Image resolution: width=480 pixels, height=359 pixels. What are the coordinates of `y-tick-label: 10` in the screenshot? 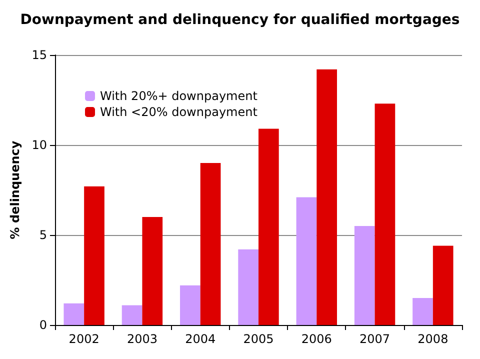 It's located at (39, 145).